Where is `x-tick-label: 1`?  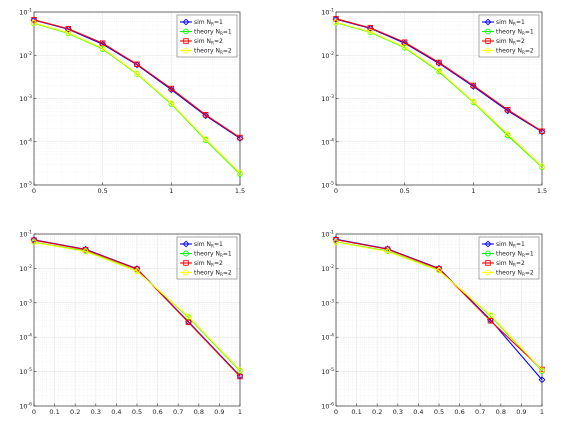 x-tick-label: 1 is located at coordinates (171, 191).